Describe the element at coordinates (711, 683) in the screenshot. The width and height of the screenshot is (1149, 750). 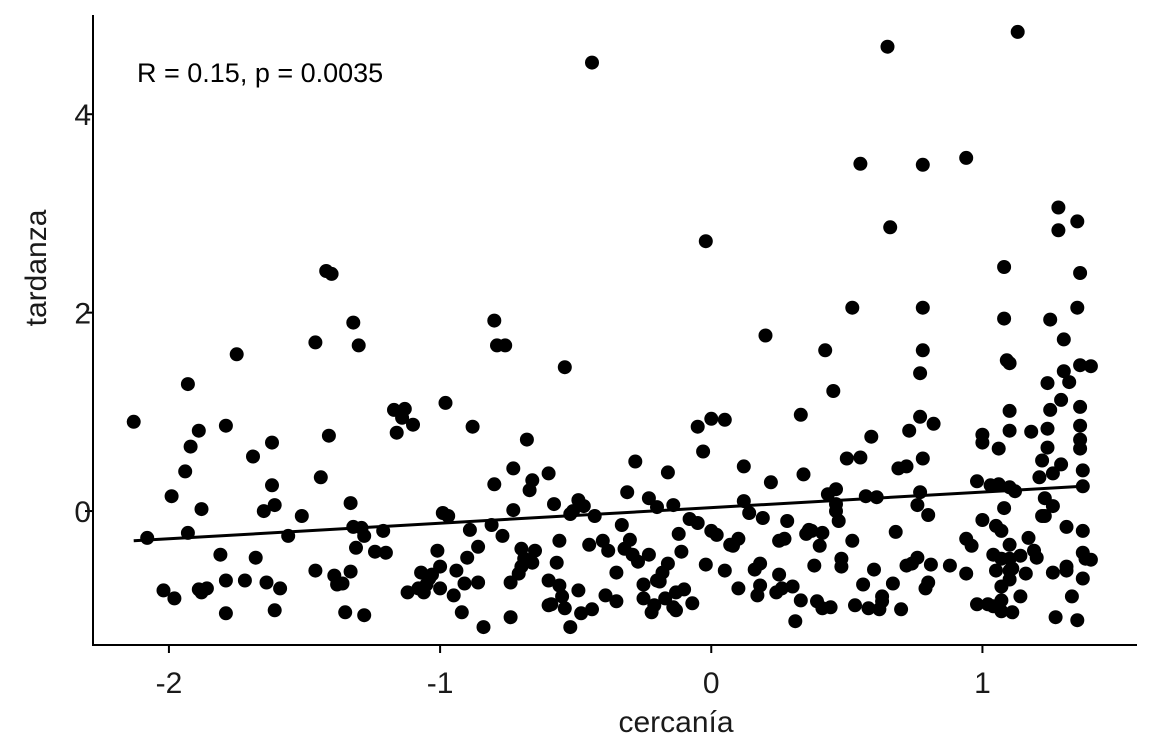
I see `x-tick-label: 0` at that location.